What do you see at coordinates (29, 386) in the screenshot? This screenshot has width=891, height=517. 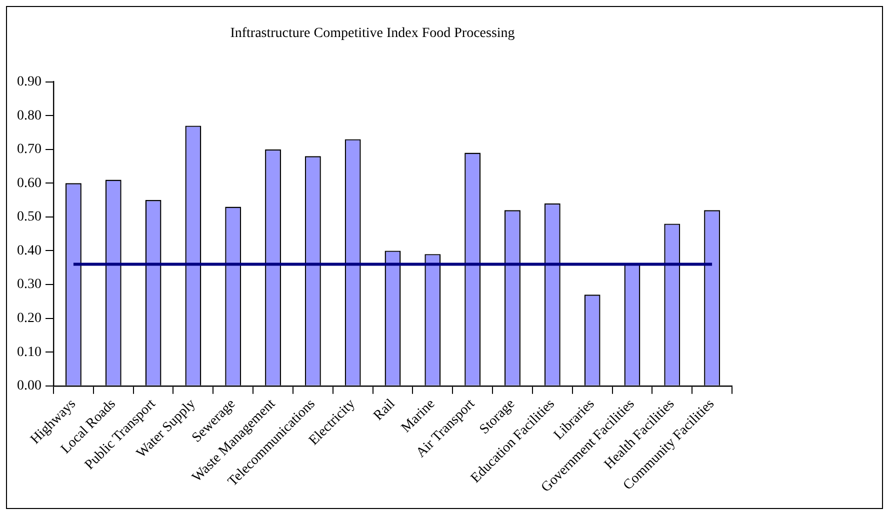 I see `y-tick-label: 0.00` at bounding box center [29, 386].